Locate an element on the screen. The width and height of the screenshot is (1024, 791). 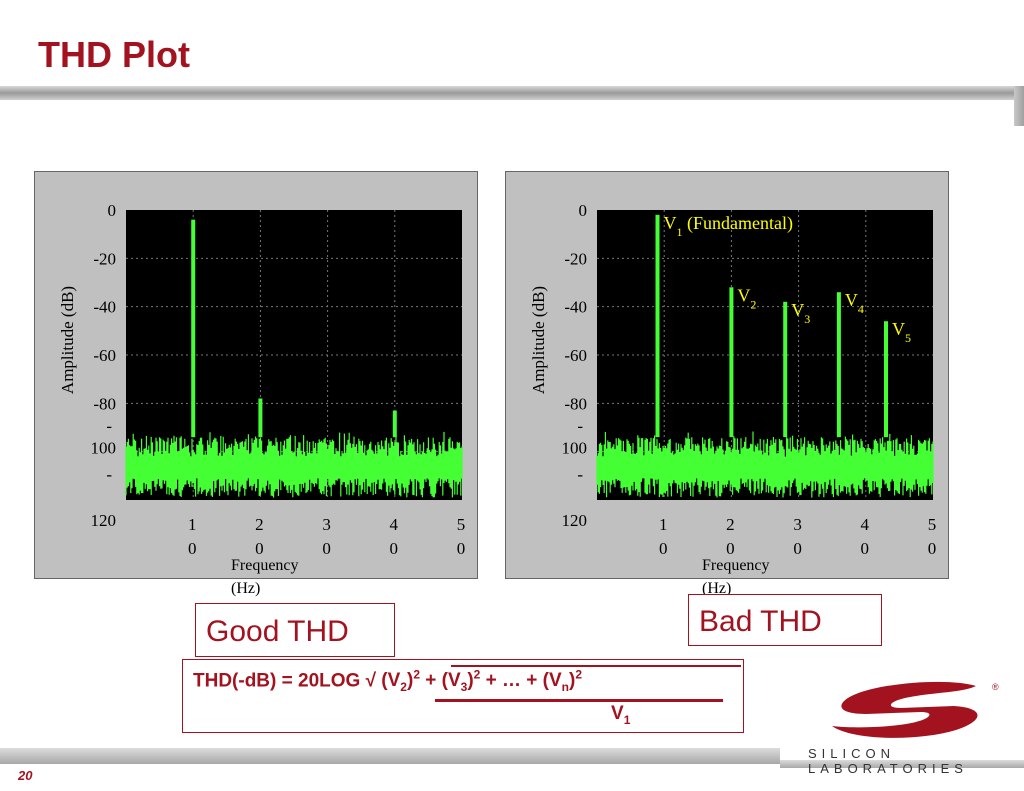
radical-bar is located at coordinates (596, 666).